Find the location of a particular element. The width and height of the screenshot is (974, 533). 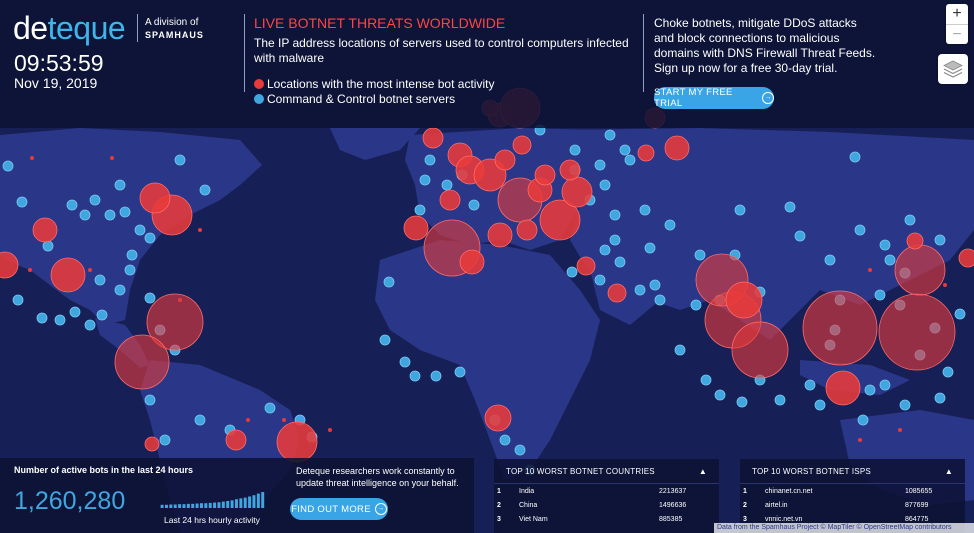

spamhaus-logo: SPAMHAUS is located at coordinates (174, 35).